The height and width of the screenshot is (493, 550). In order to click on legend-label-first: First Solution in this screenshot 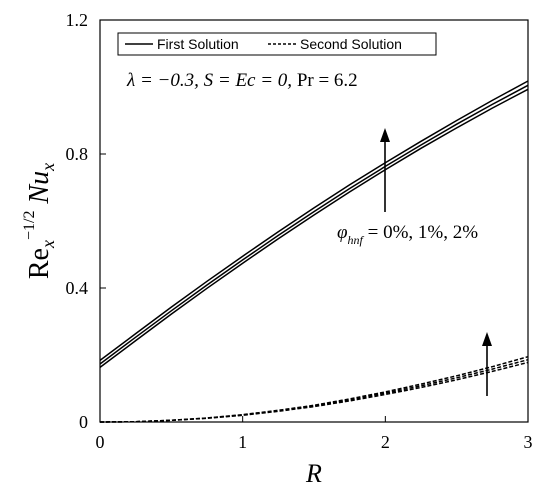, I will do `click(198, 44)`.